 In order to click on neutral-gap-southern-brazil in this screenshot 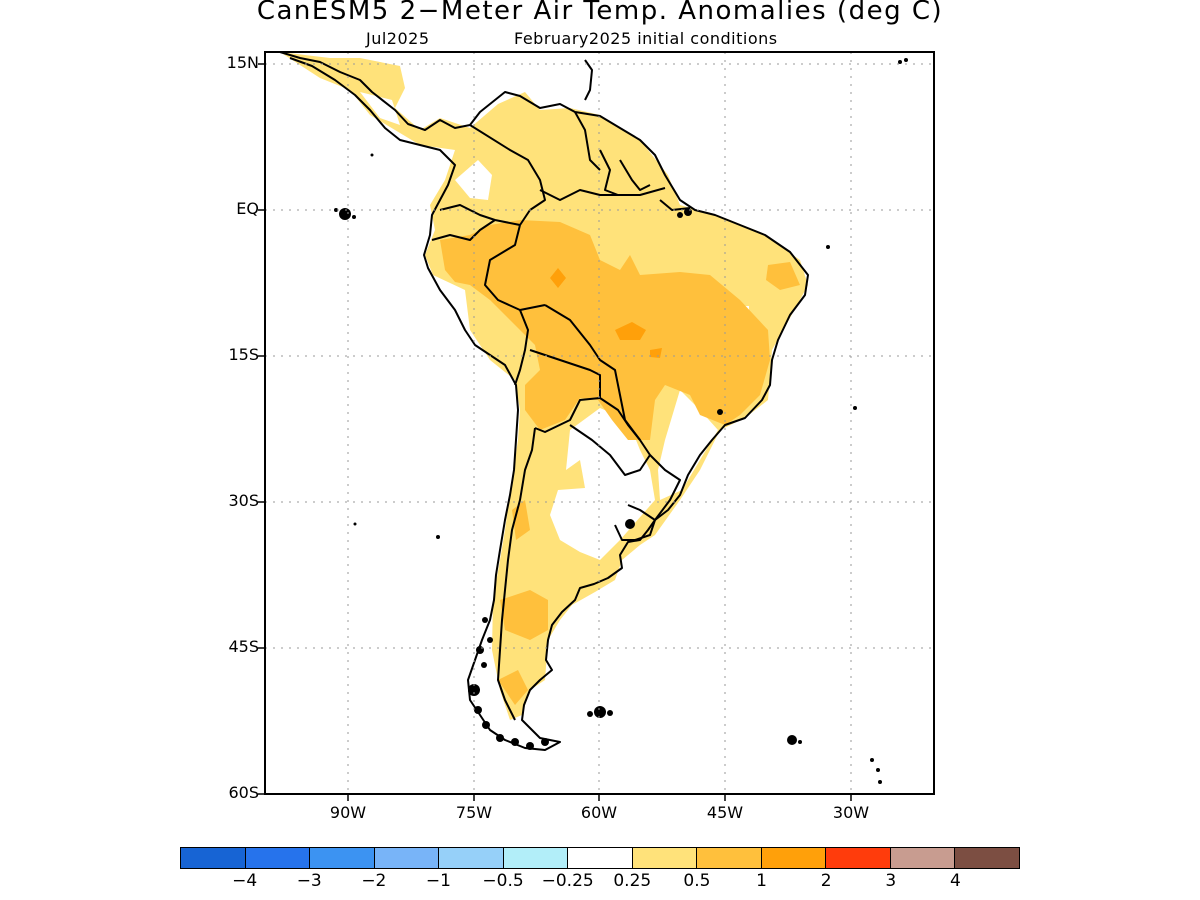, I will do `click(688, 445)`.